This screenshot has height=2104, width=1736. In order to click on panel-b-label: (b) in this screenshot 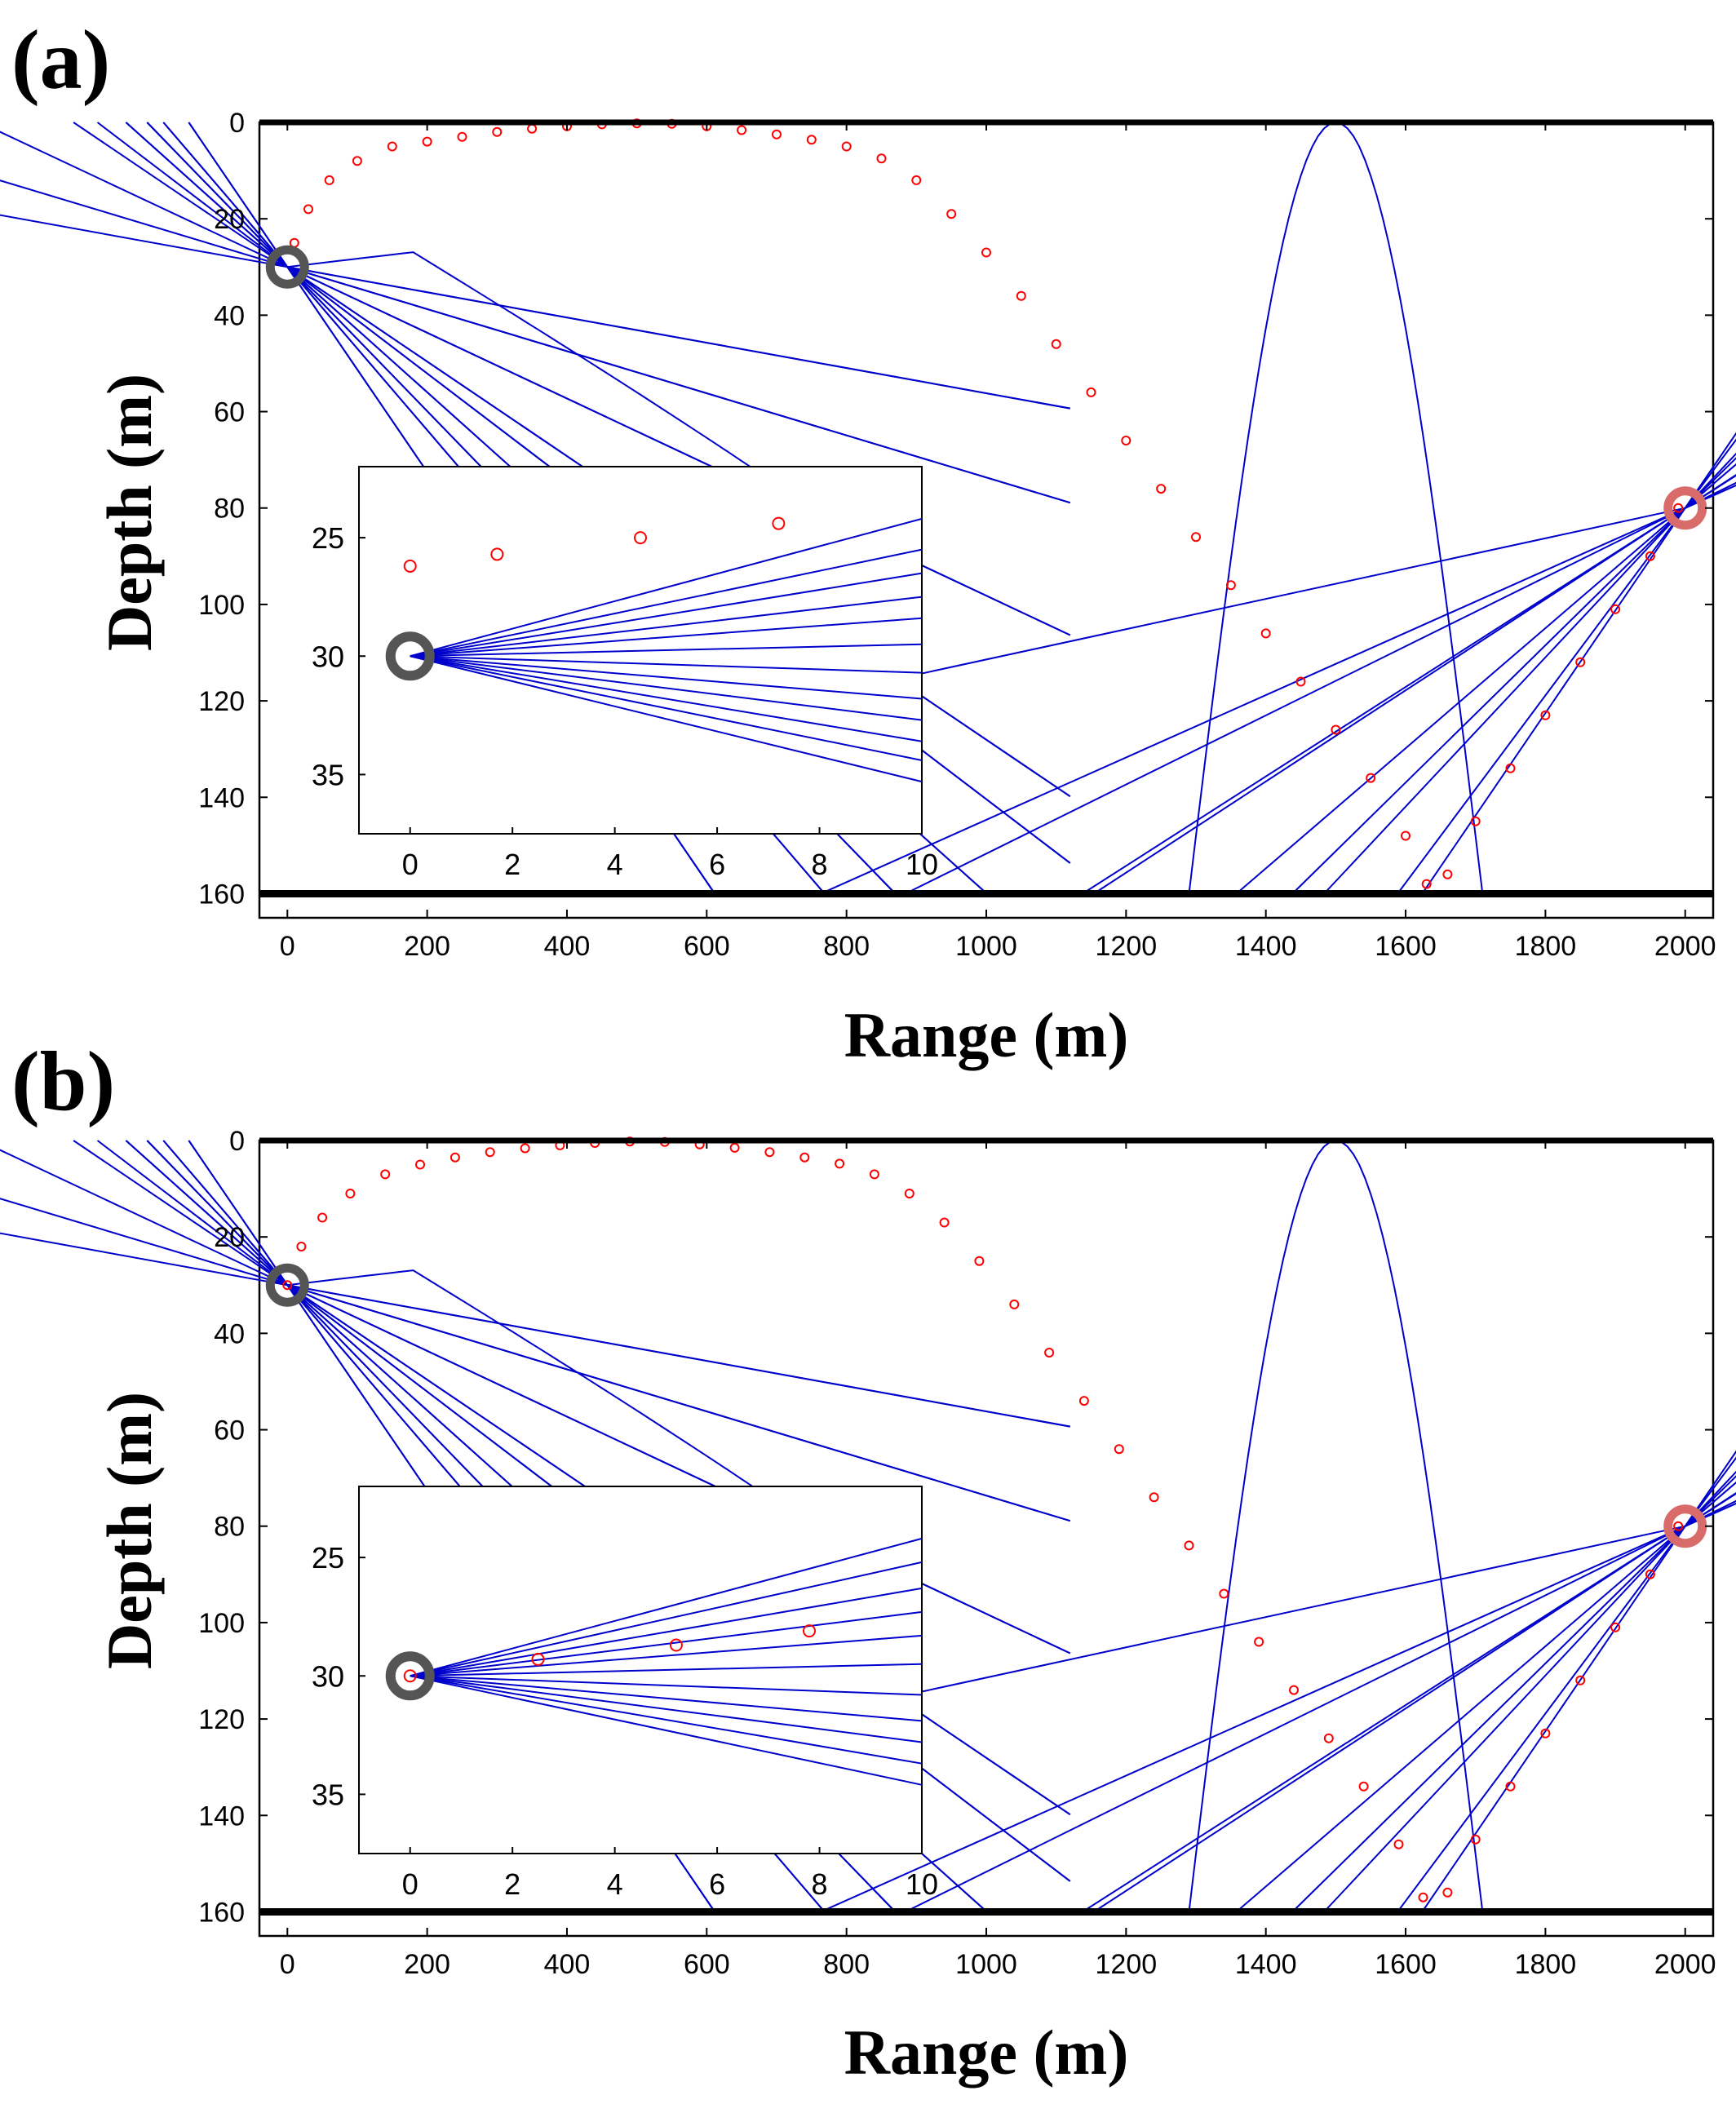, I will do `click(63, 1081)`.